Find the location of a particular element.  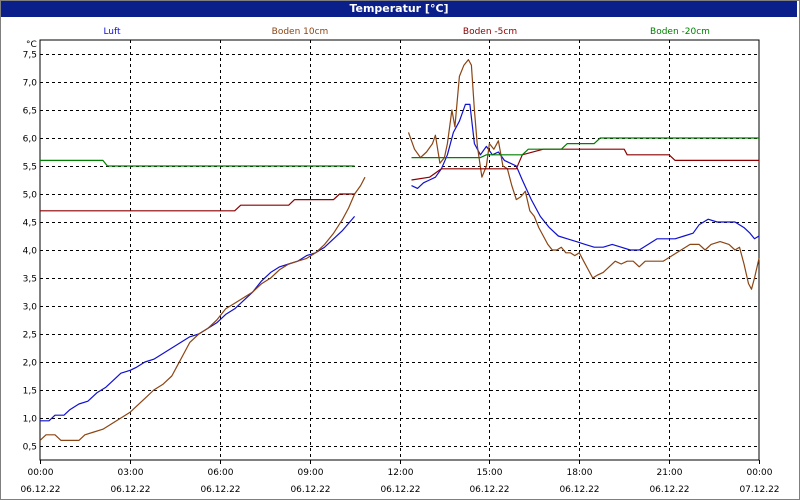

x-tick-time: 12:00 is located at coordinates (401, 473).